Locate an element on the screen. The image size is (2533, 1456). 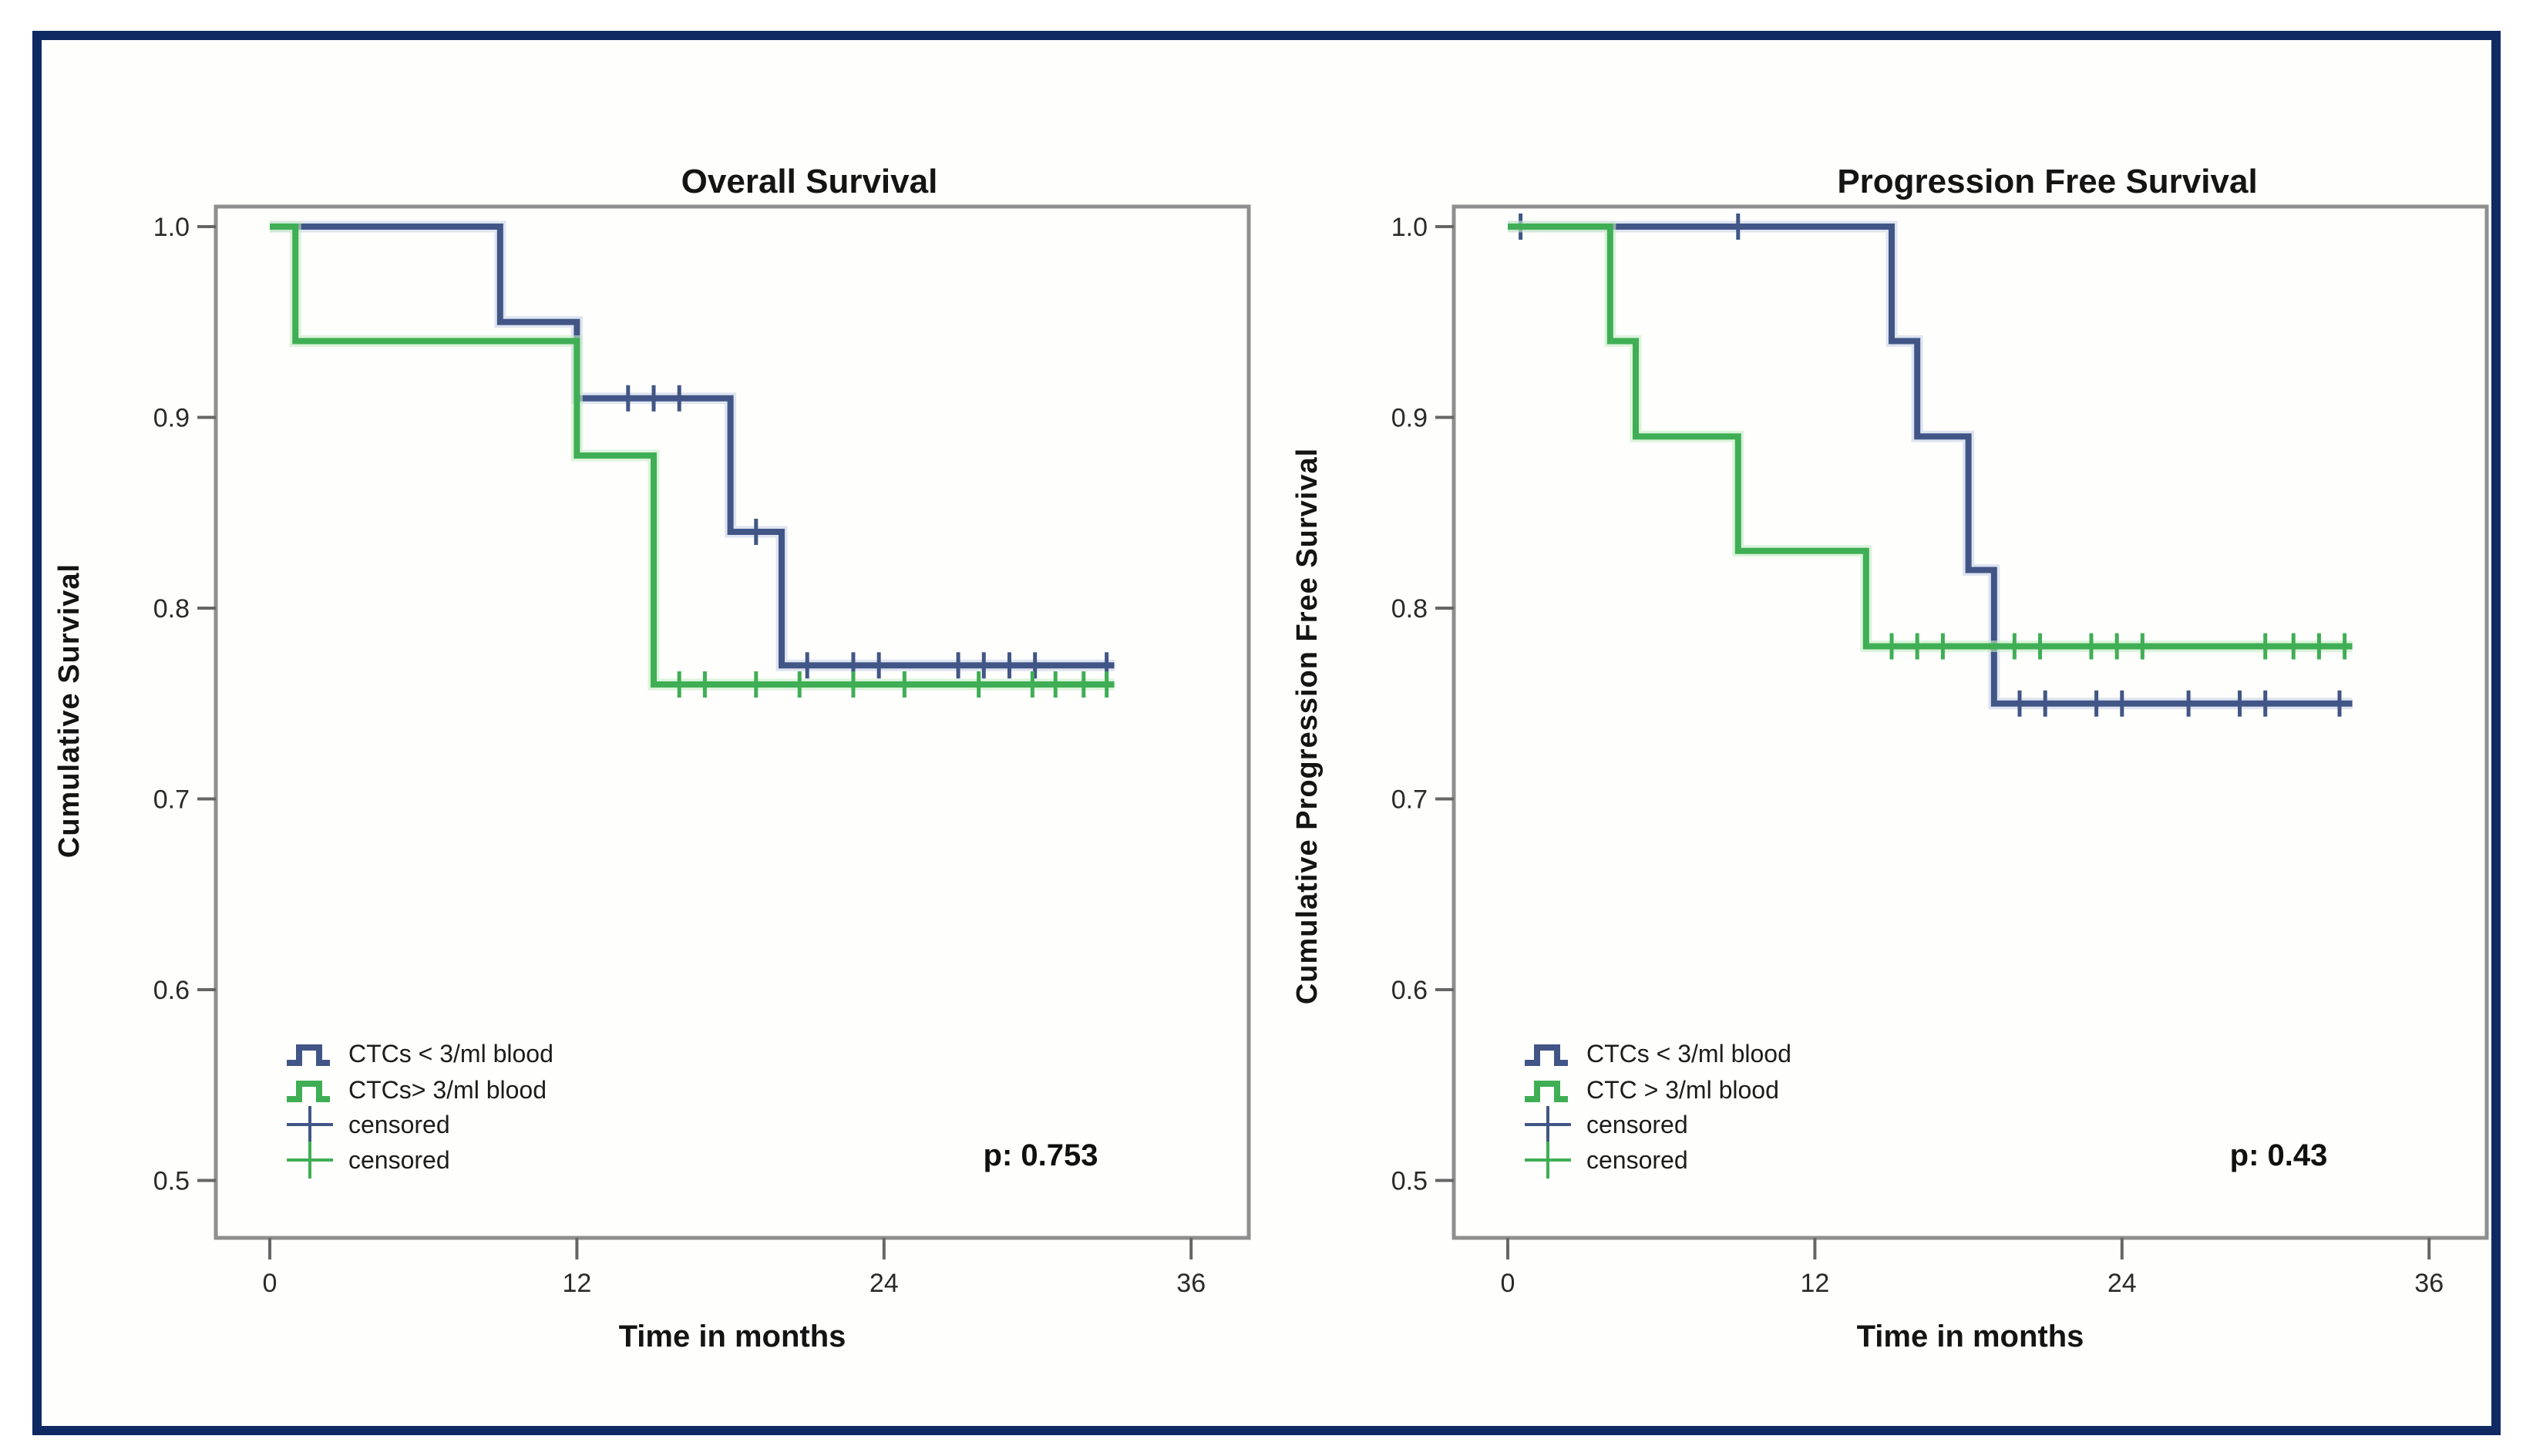
legend-item: CTC > 3/ml blood is located at coordinates (1652, 1090).